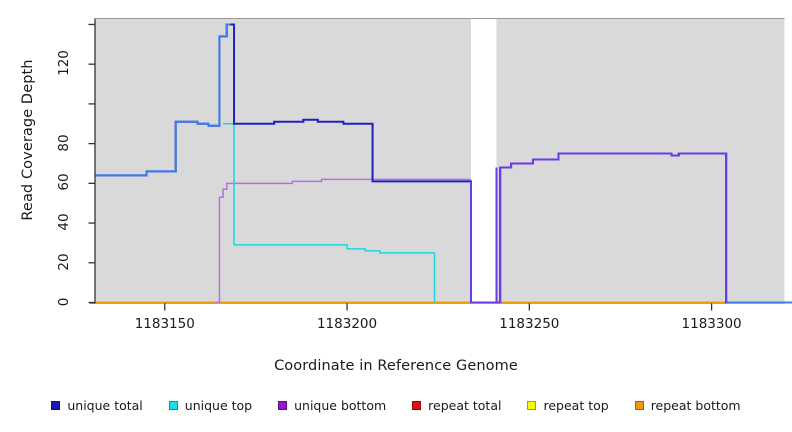 Image resolution: width=792 pixels, height=432 pixels. I want to click on legend-swatch-repeat-total, so click(417, 405).